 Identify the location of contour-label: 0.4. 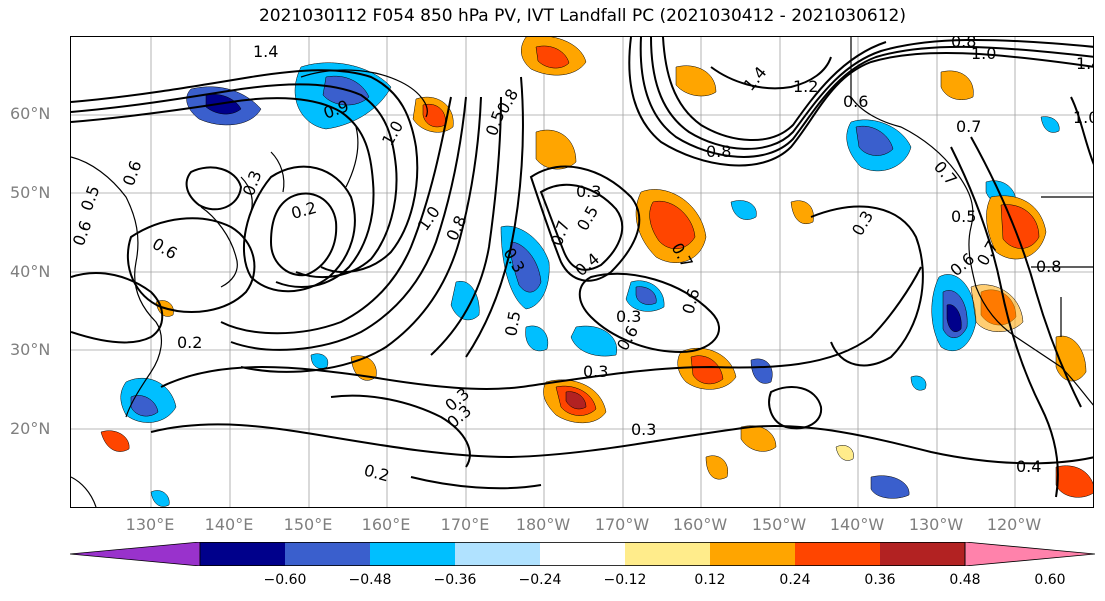
(1028, 466).